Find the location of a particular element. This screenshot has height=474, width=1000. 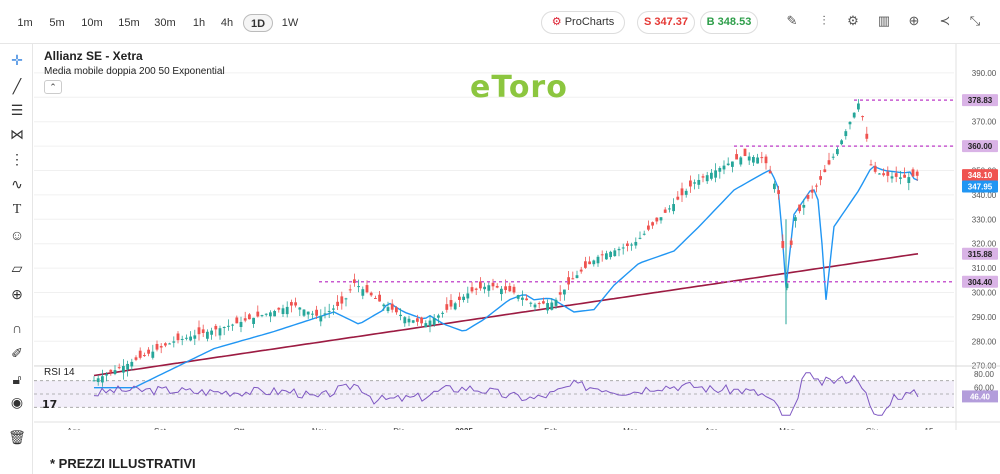

buy-button: B 348.53 is located at coordinates (729, 22).